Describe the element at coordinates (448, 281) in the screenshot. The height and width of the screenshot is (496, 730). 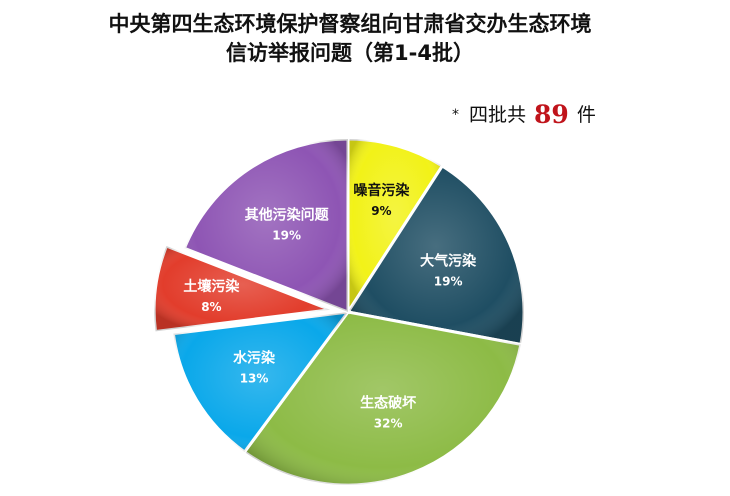
I see `slice-percent-2: 19%` at that location.